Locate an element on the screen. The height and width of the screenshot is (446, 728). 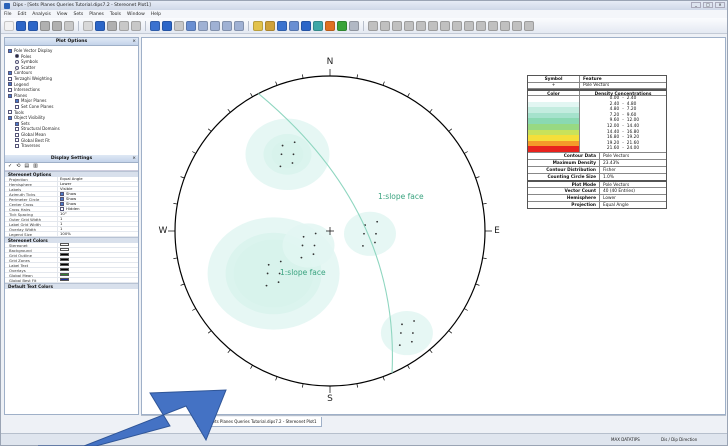
property-row: Label Text is located at coordinates (71, 265).